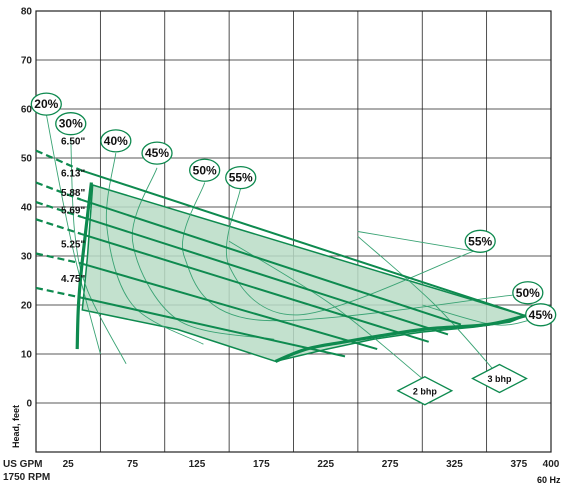 The height and width of the screenshot is (486, 562). What do you see at coordinates (27, 257) in the screenshot?
I see `y-tick-label: 30` at bounding box center [27, 257].